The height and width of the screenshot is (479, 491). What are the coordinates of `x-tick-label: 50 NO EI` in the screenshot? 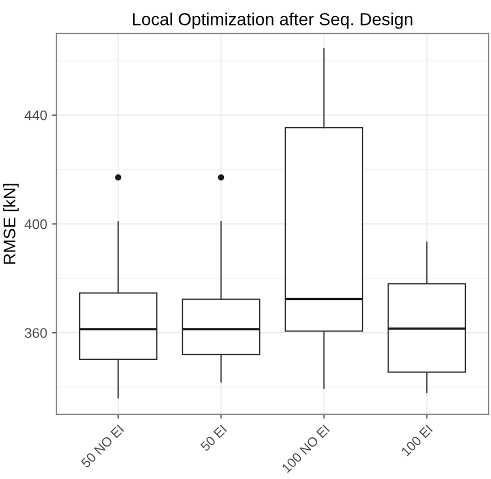 It's located at (102, 446).